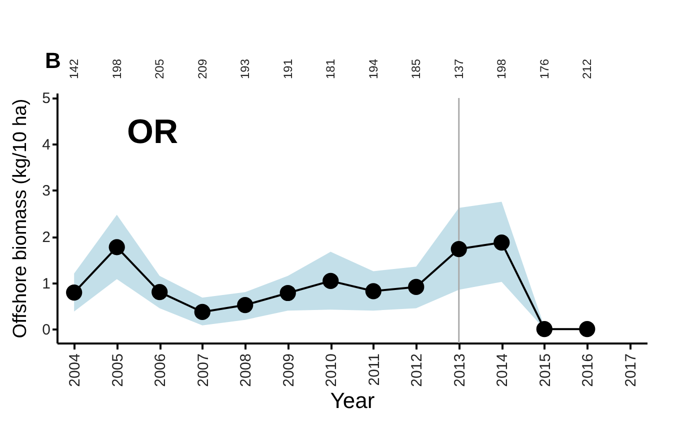  I want to click on text: 191, so click(287, 68).